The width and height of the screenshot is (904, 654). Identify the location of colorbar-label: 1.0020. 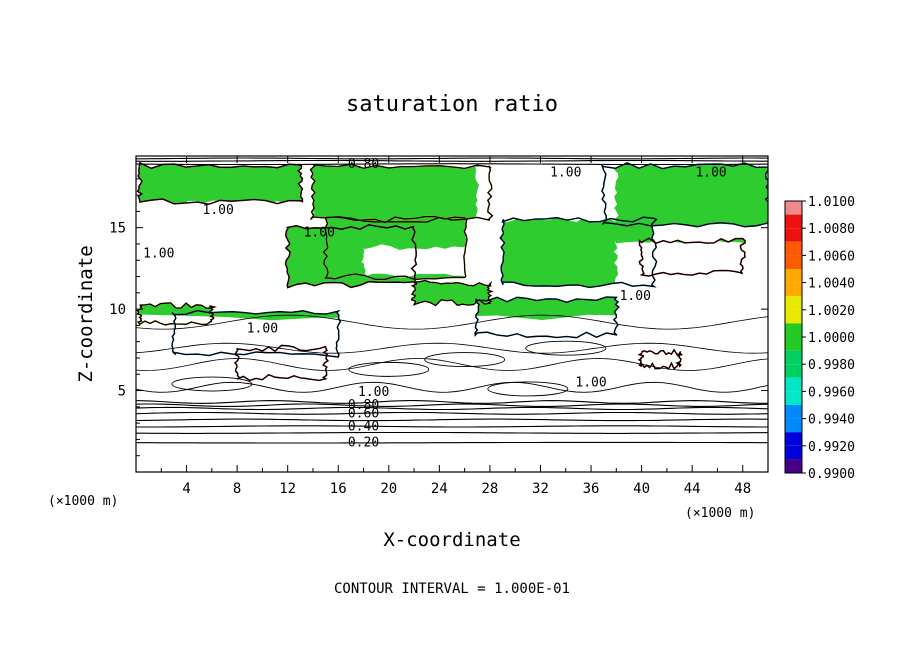
(831, 311).